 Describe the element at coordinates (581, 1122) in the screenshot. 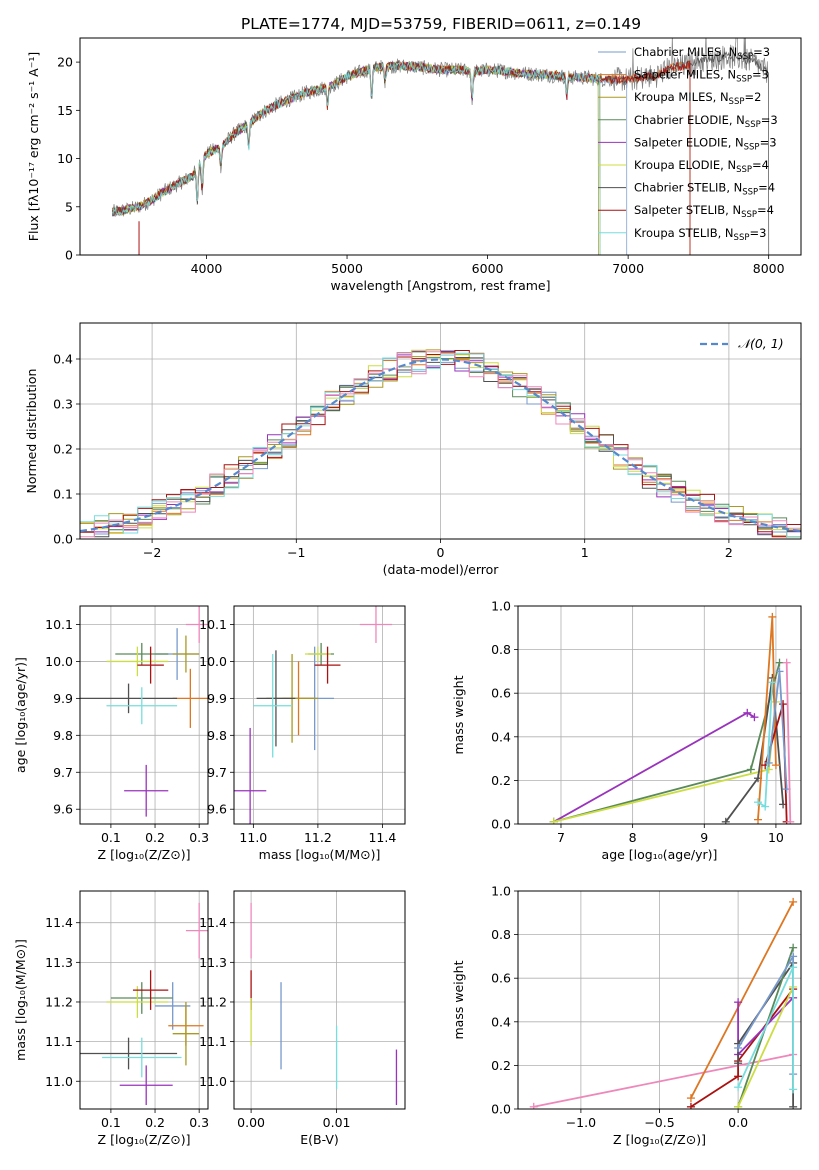

I see `x-tick-label: −1.0` at that location.